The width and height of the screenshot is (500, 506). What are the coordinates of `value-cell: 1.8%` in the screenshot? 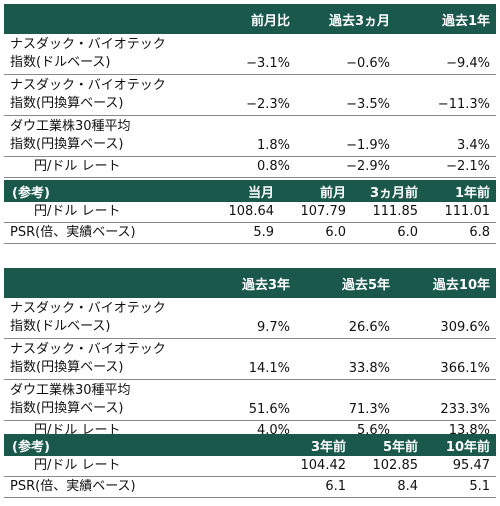 It's located at (248, 136).